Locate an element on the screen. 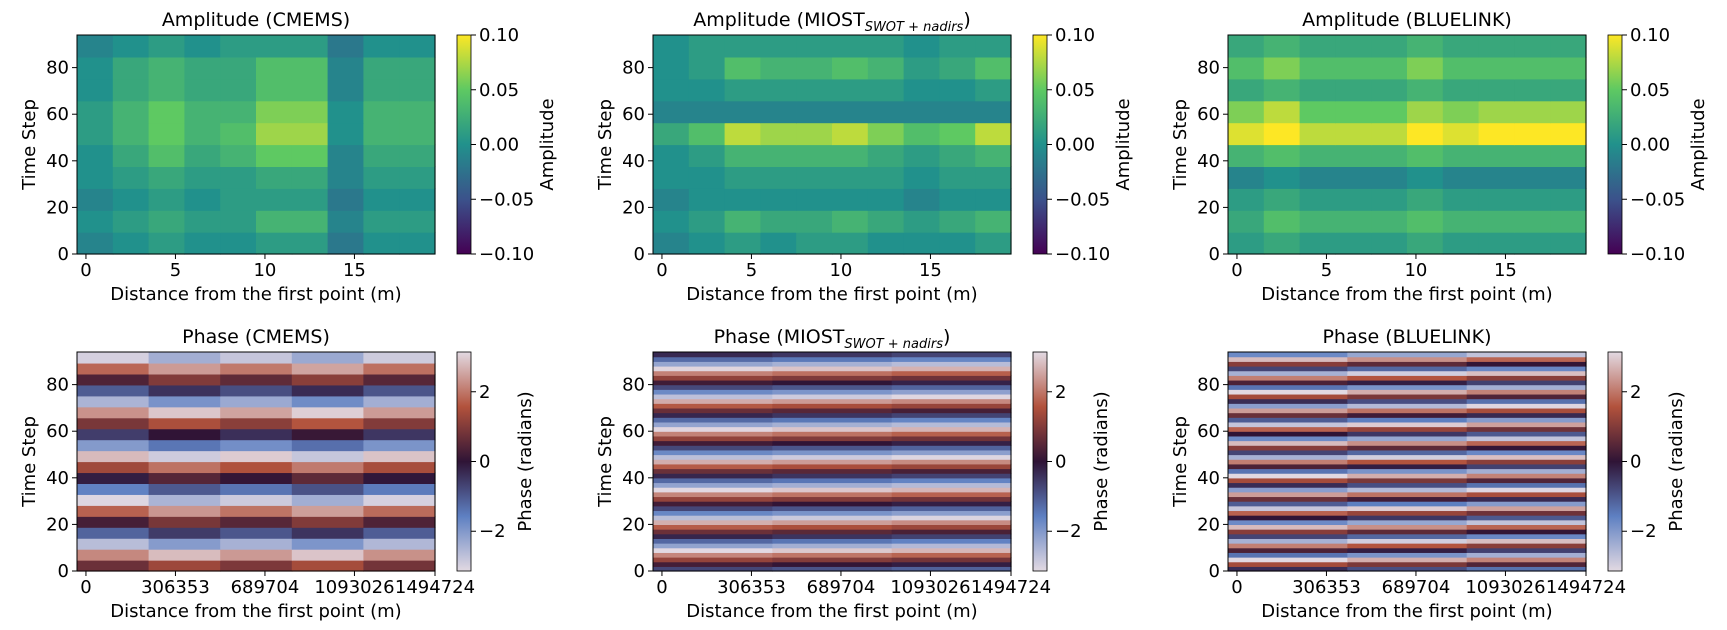 Image resolution: width=1727 pixels, height=630 pixels. y-tick-label: 20 is located at coordinates (633, 524).